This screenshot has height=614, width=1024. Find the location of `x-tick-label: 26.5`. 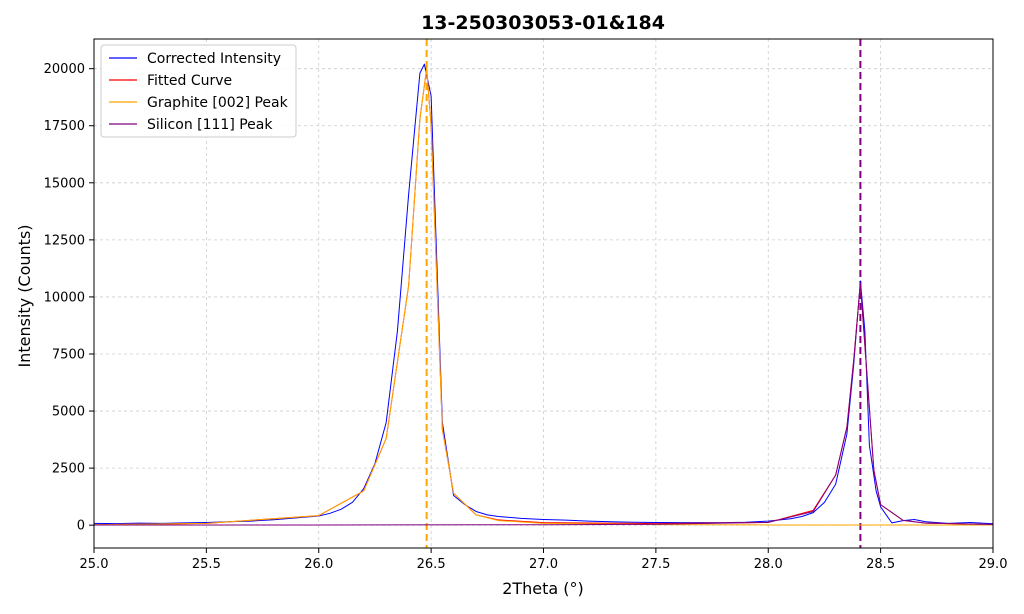

x-tick-label: 26.5 is located at coordinates (431, 564).